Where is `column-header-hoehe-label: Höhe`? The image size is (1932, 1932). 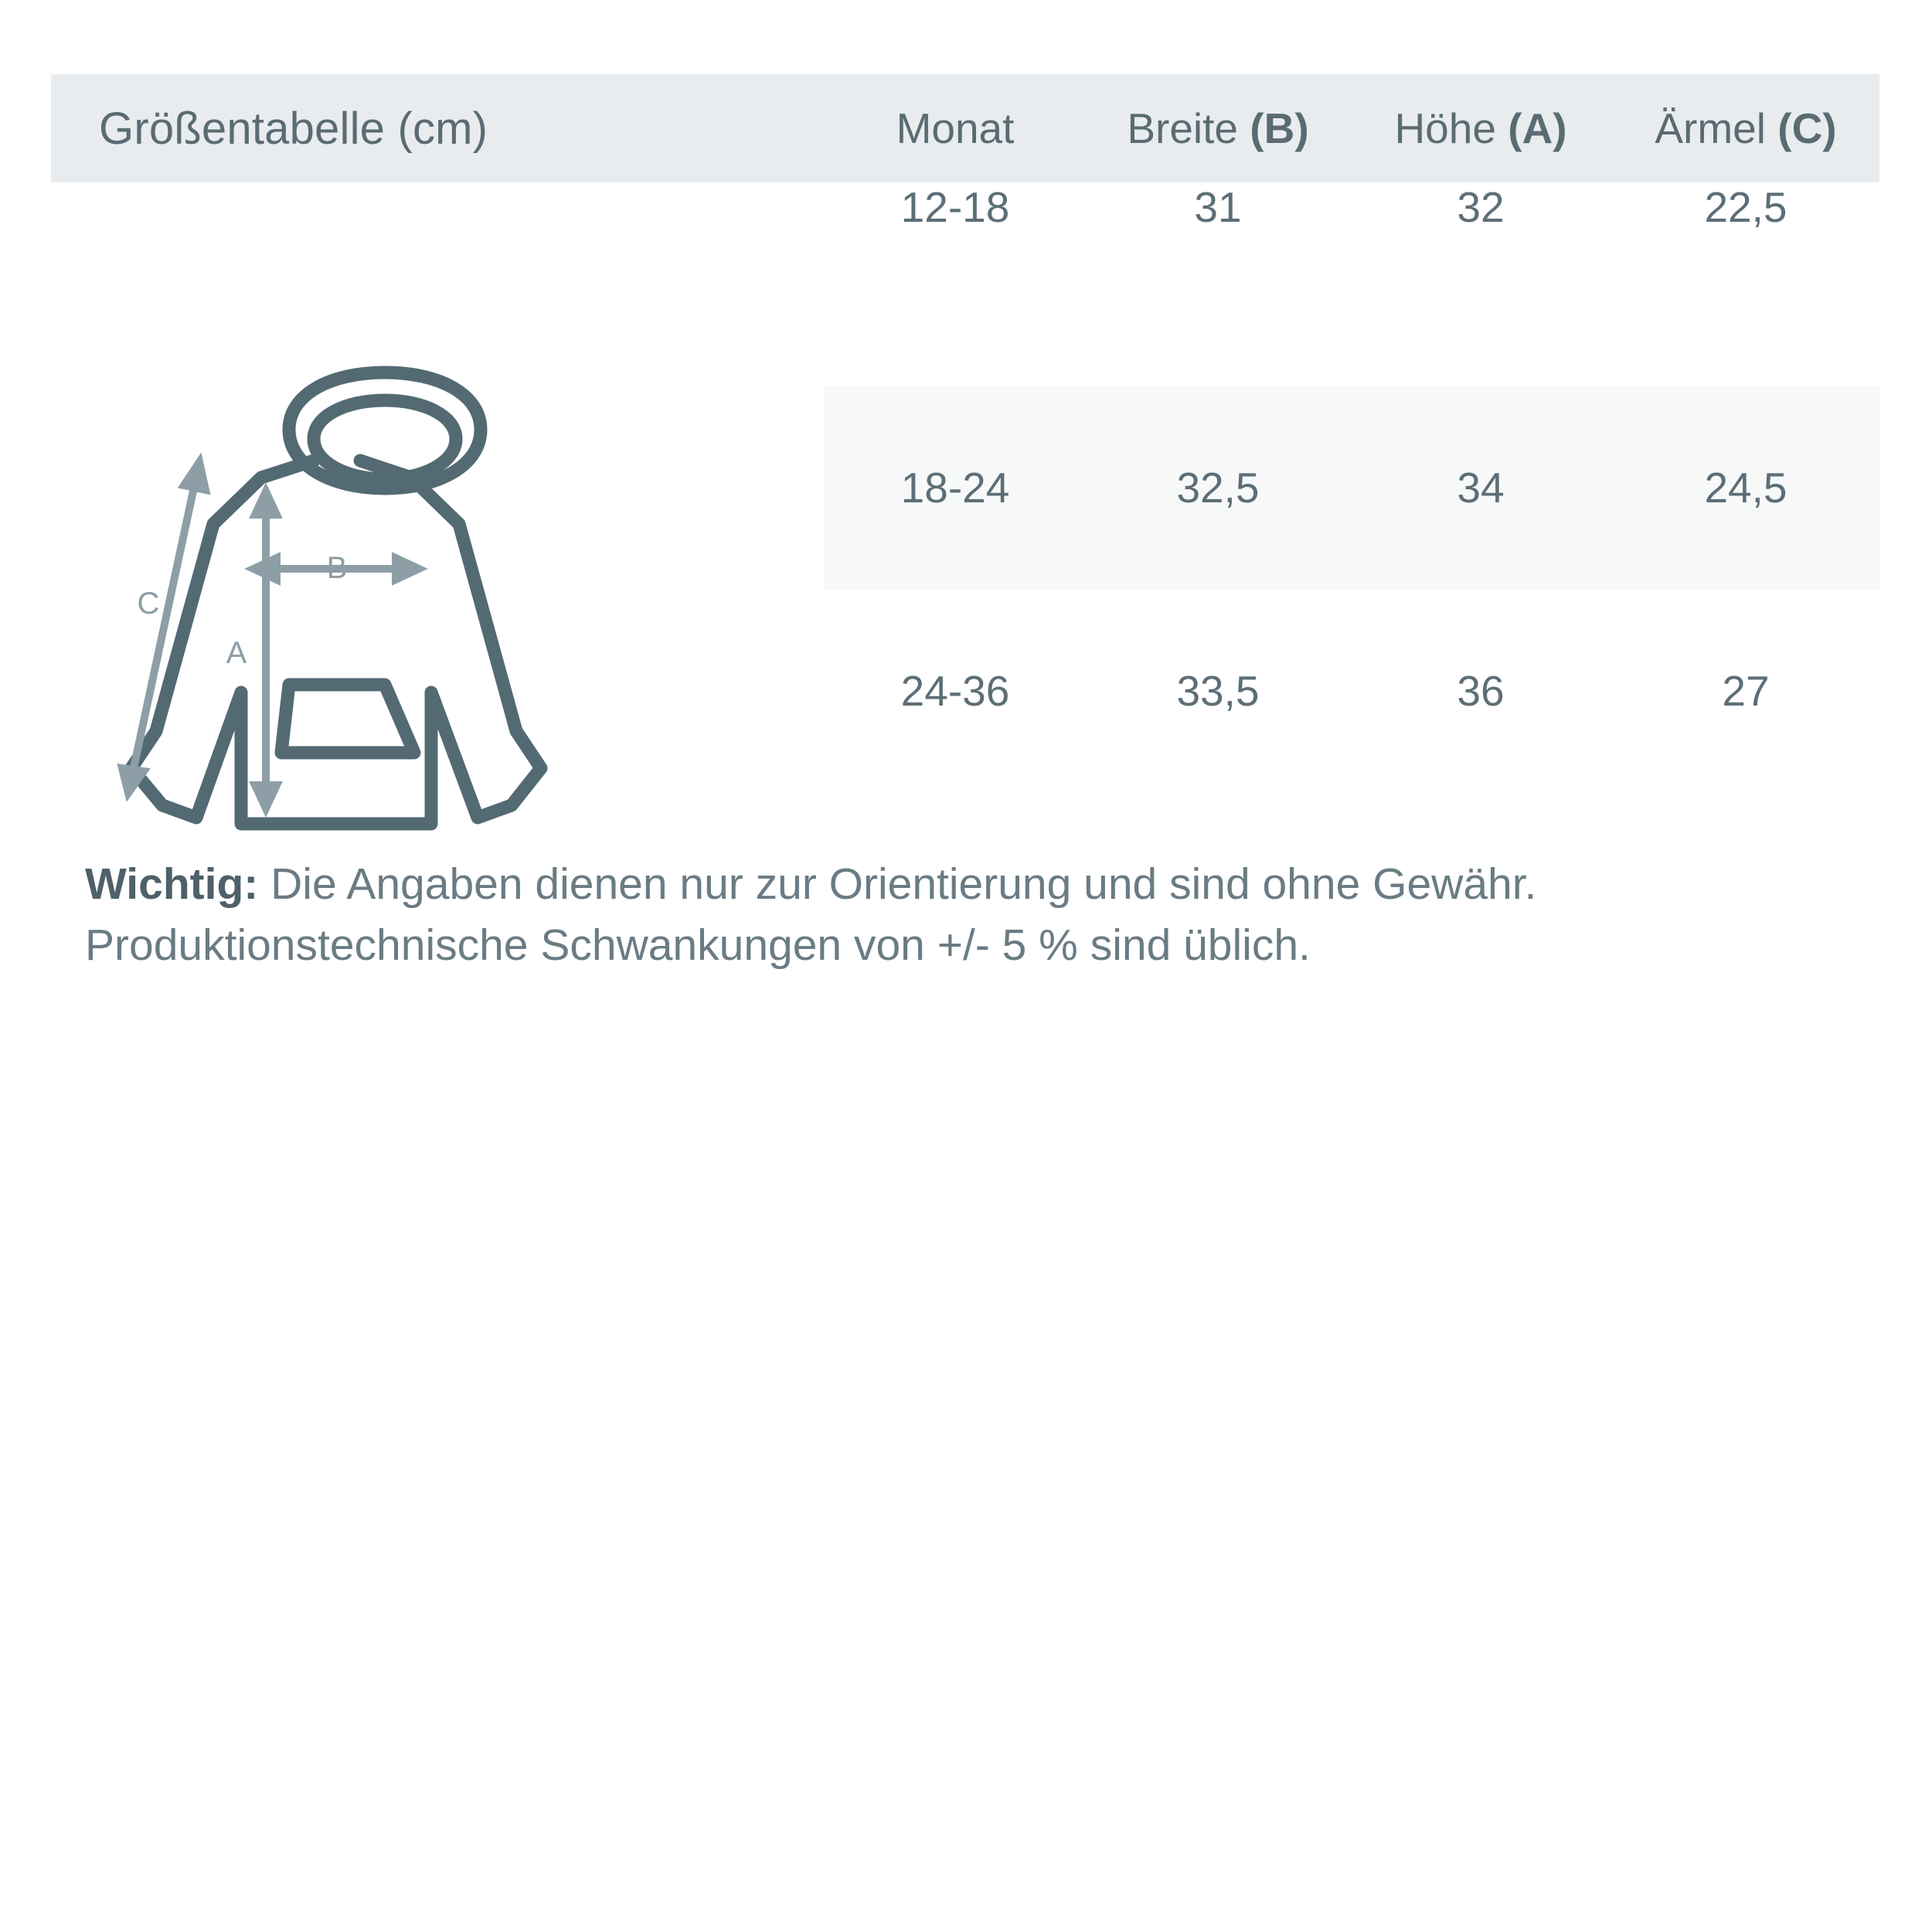 column-header-hoehe-label: Höhe is located at coordinates (1452, 128).